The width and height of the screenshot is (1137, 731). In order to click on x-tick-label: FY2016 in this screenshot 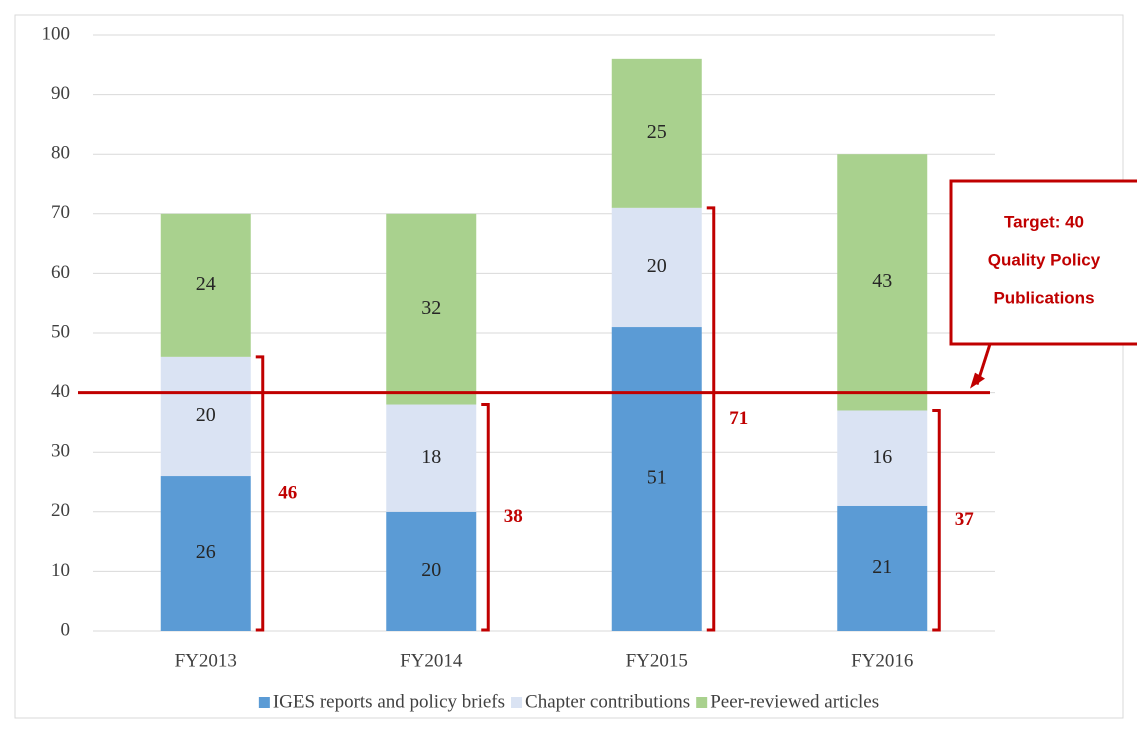, I will do `click(882, 660)`.